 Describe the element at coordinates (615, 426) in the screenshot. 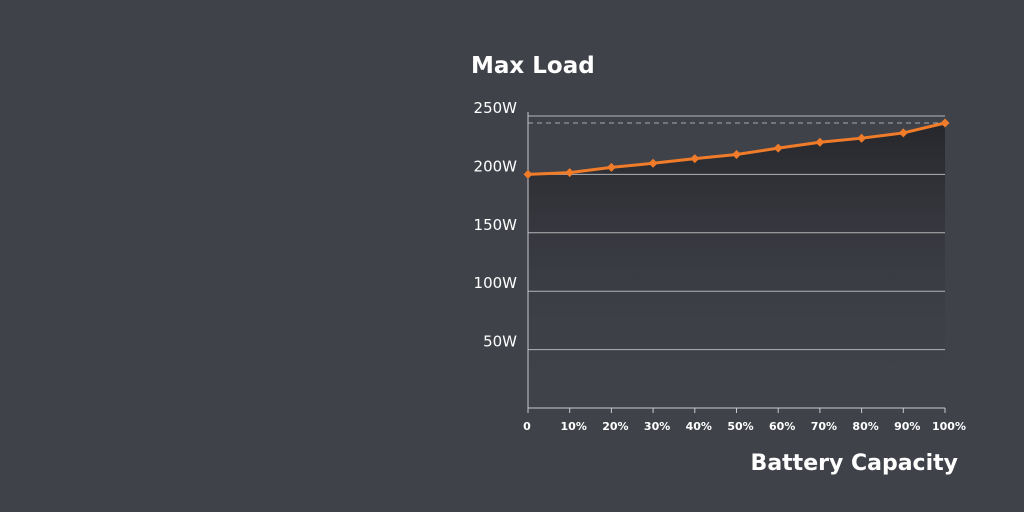

I see `x-tick-label: 20%` at that location.